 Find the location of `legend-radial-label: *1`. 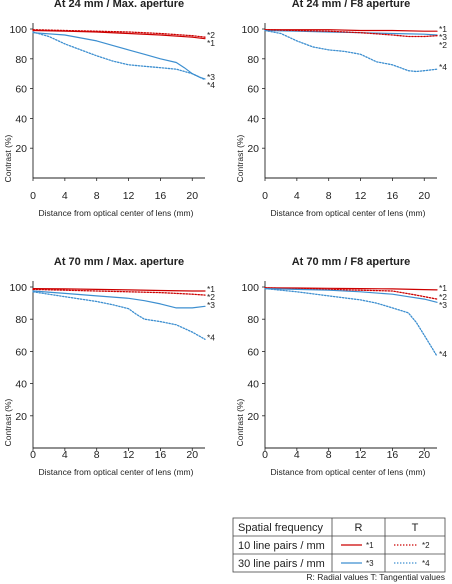

legend-radial-label: *1 is located at coordinates (370, 545).